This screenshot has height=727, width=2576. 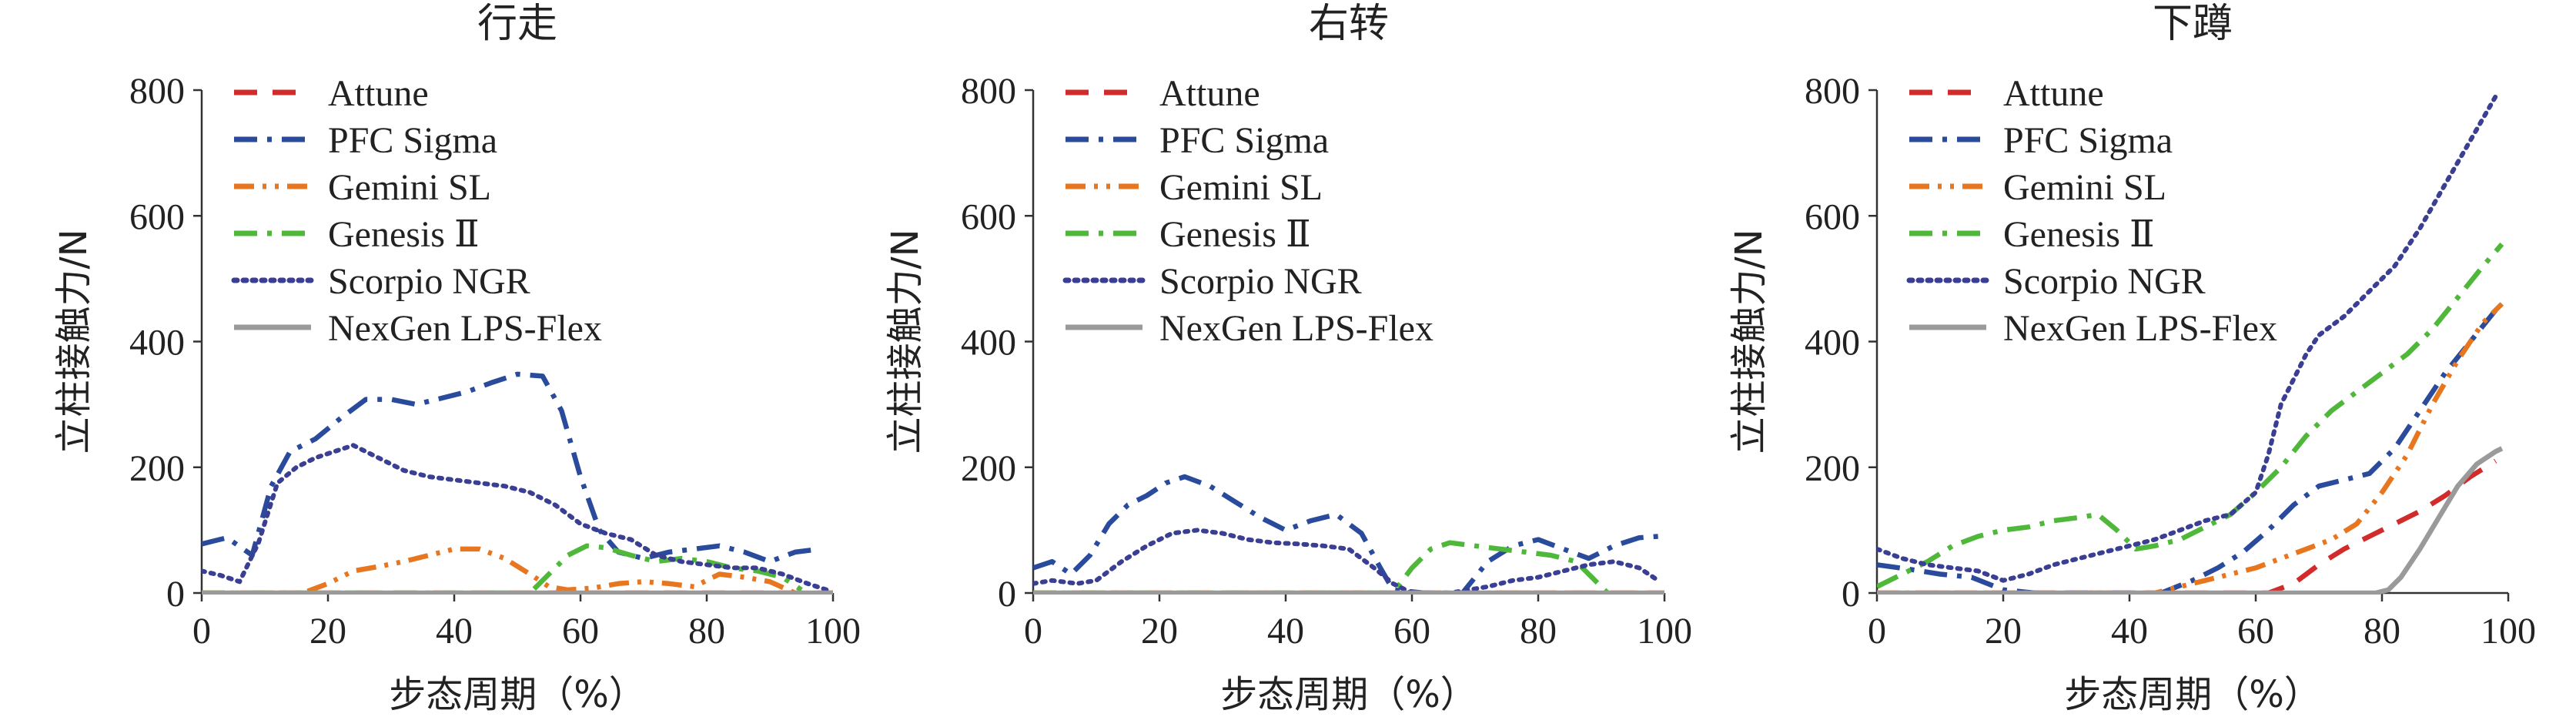 I want to click on chart-title: 下蹲, so click(x=2193, y=24).